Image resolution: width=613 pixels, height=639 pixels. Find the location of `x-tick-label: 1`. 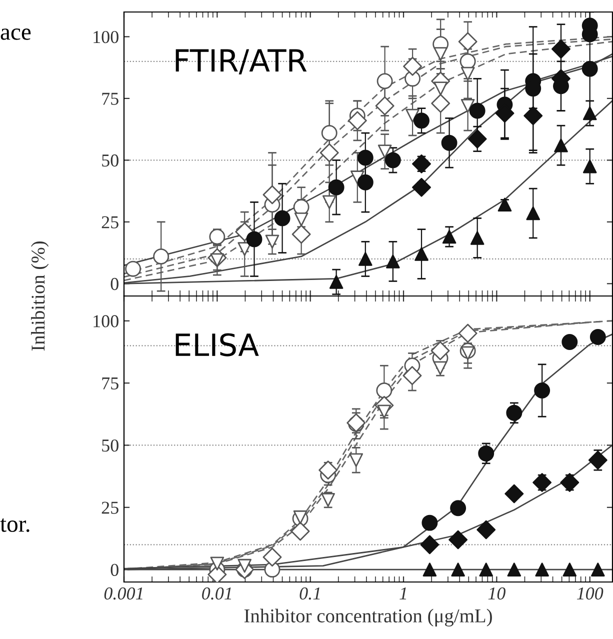

x-tick-label: 1 is located at coordinates (403, 593).